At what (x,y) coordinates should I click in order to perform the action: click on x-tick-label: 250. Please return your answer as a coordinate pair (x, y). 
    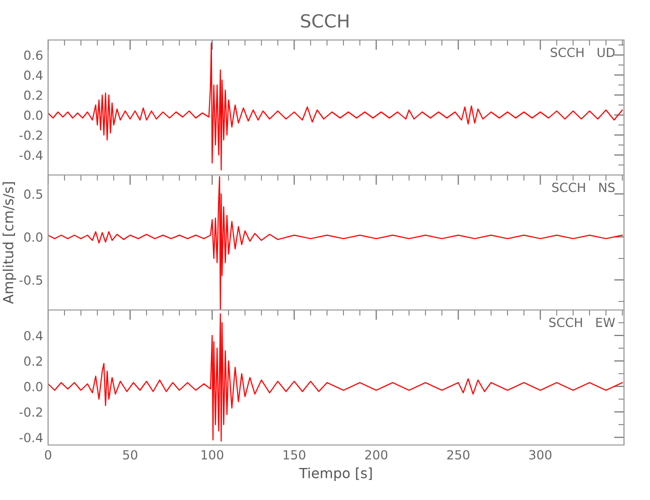
    Looking at the image, I should click on (458, 455).